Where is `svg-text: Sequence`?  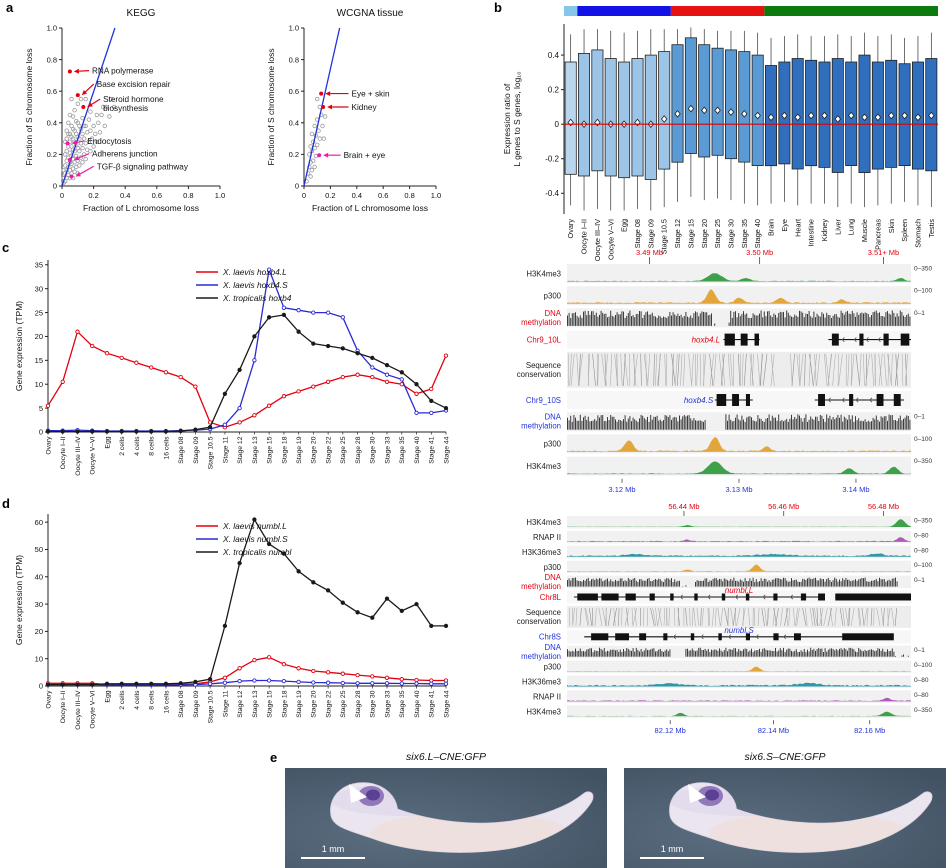
svg-text: Sequence is located at coordinates (543, 365).